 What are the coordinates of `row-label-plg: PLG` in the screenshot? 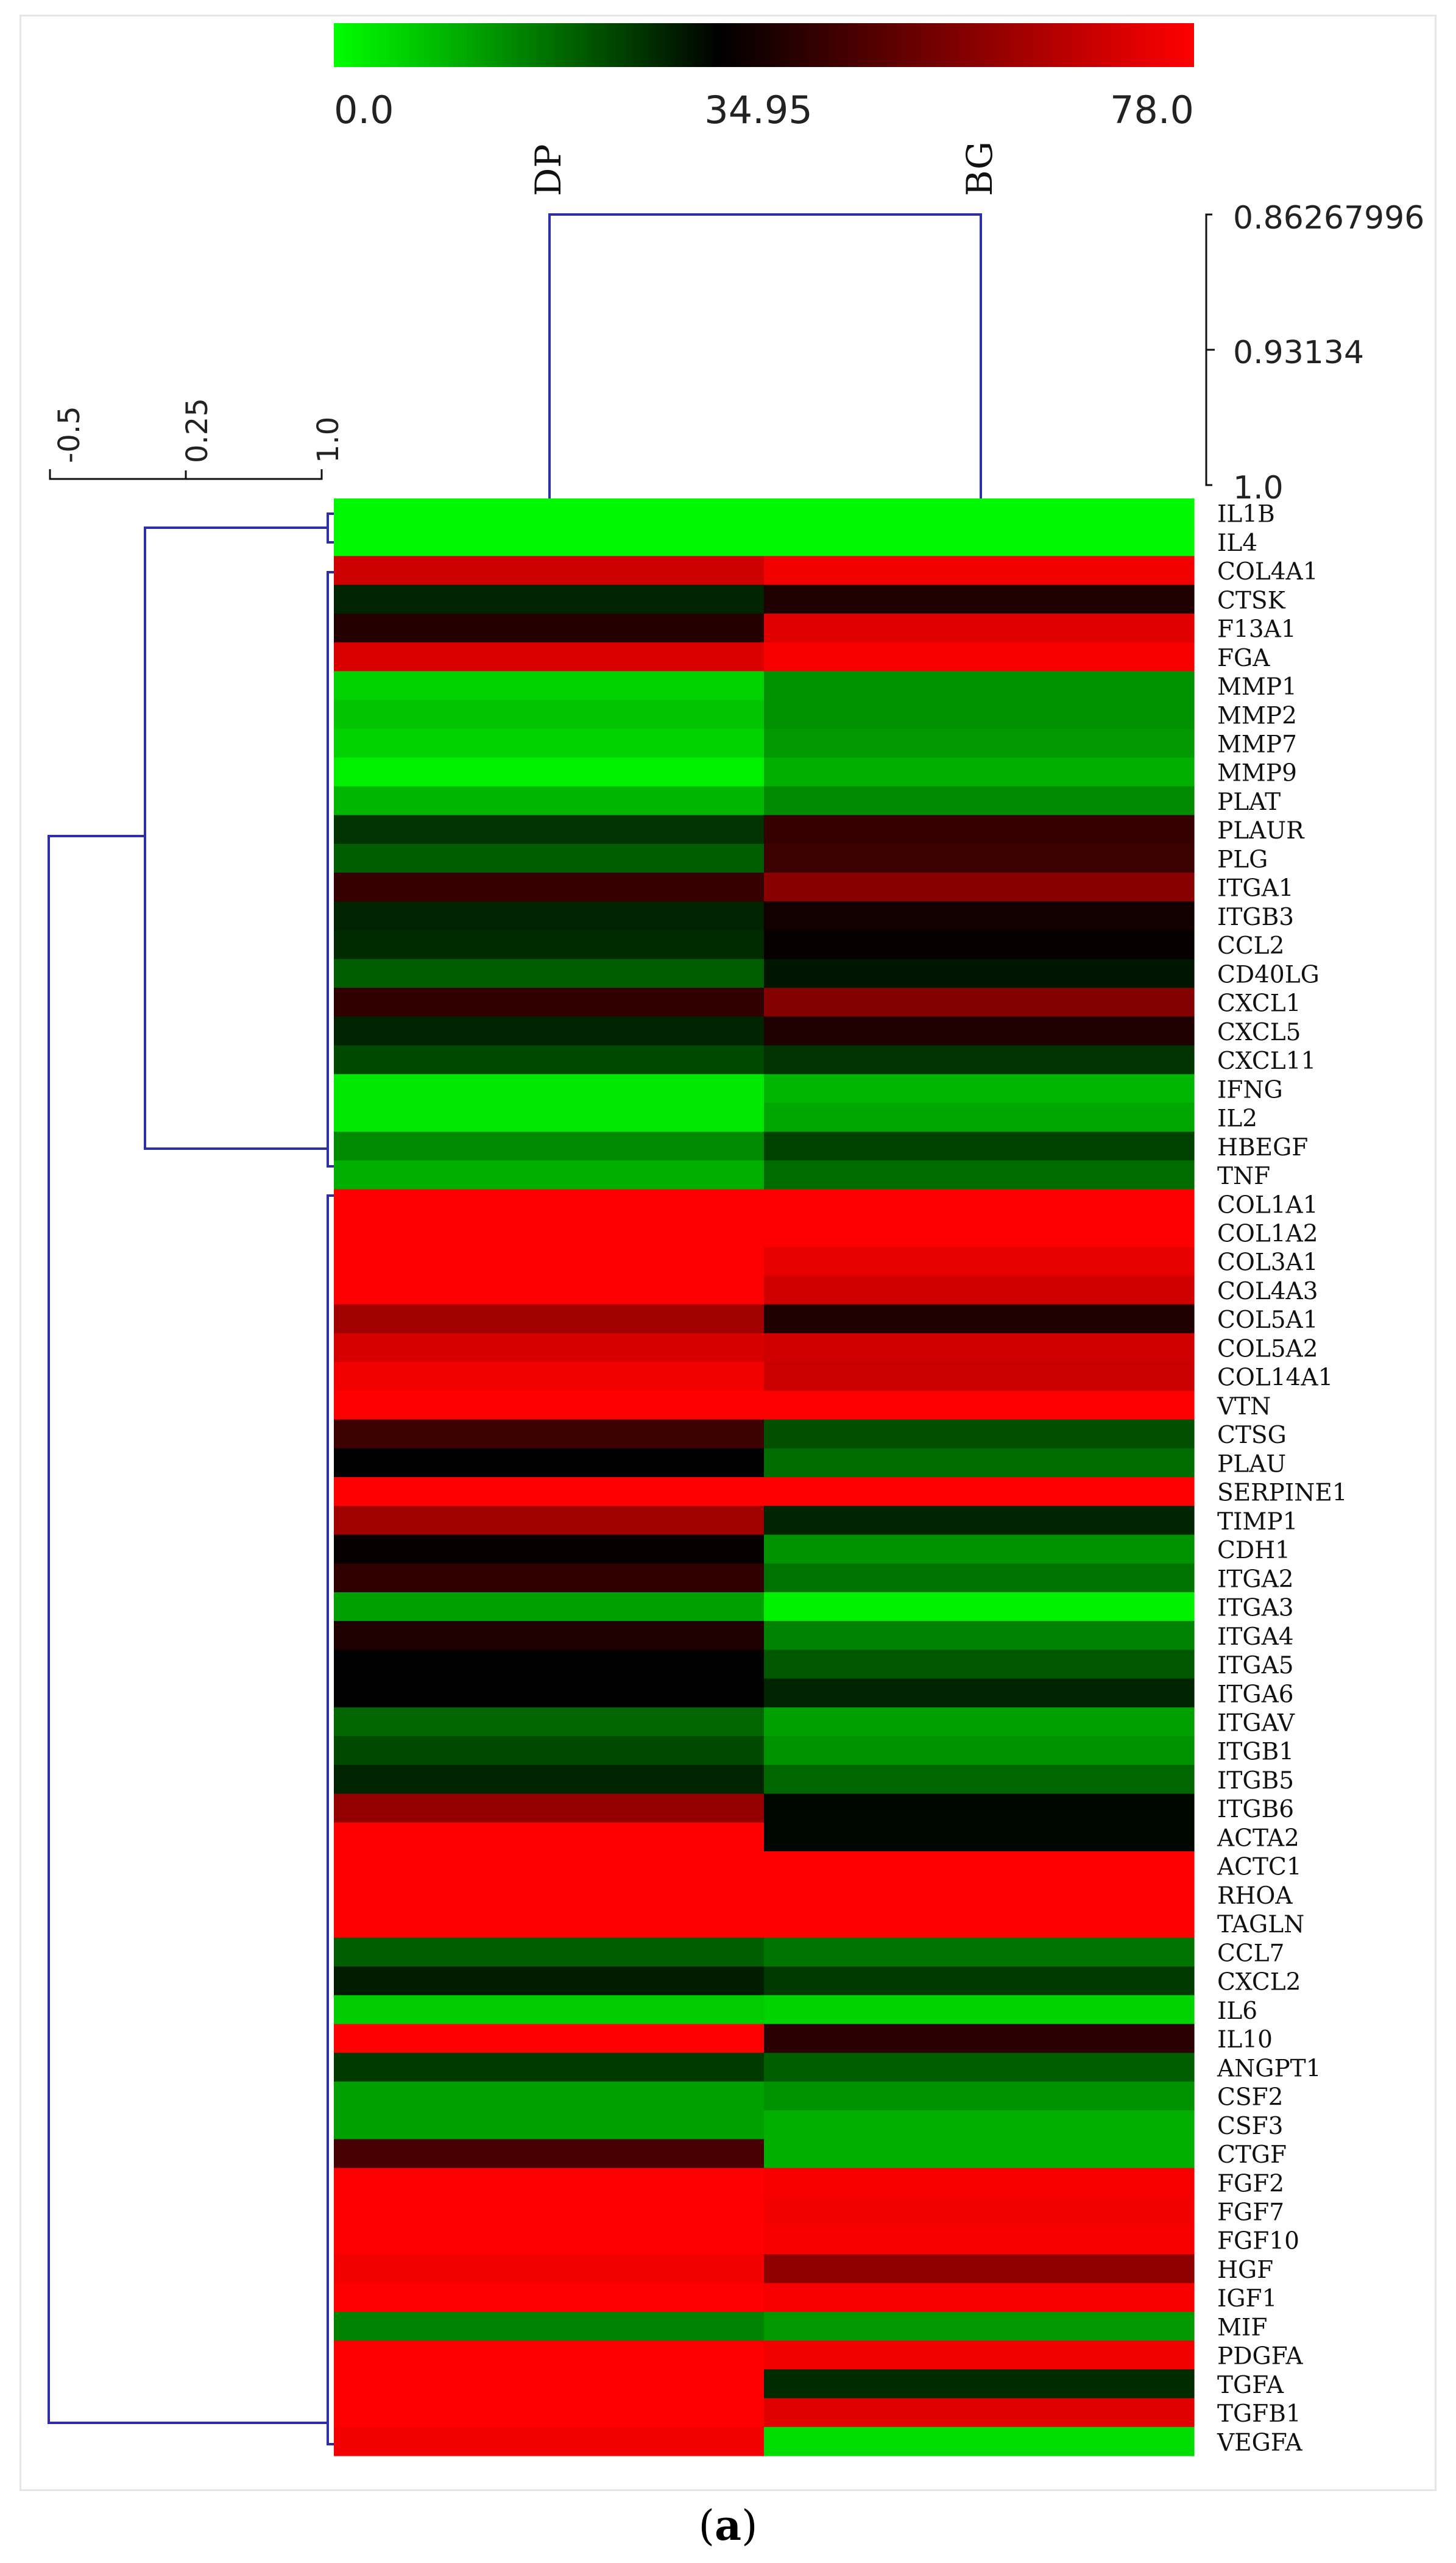 It's located at (1242, 859).